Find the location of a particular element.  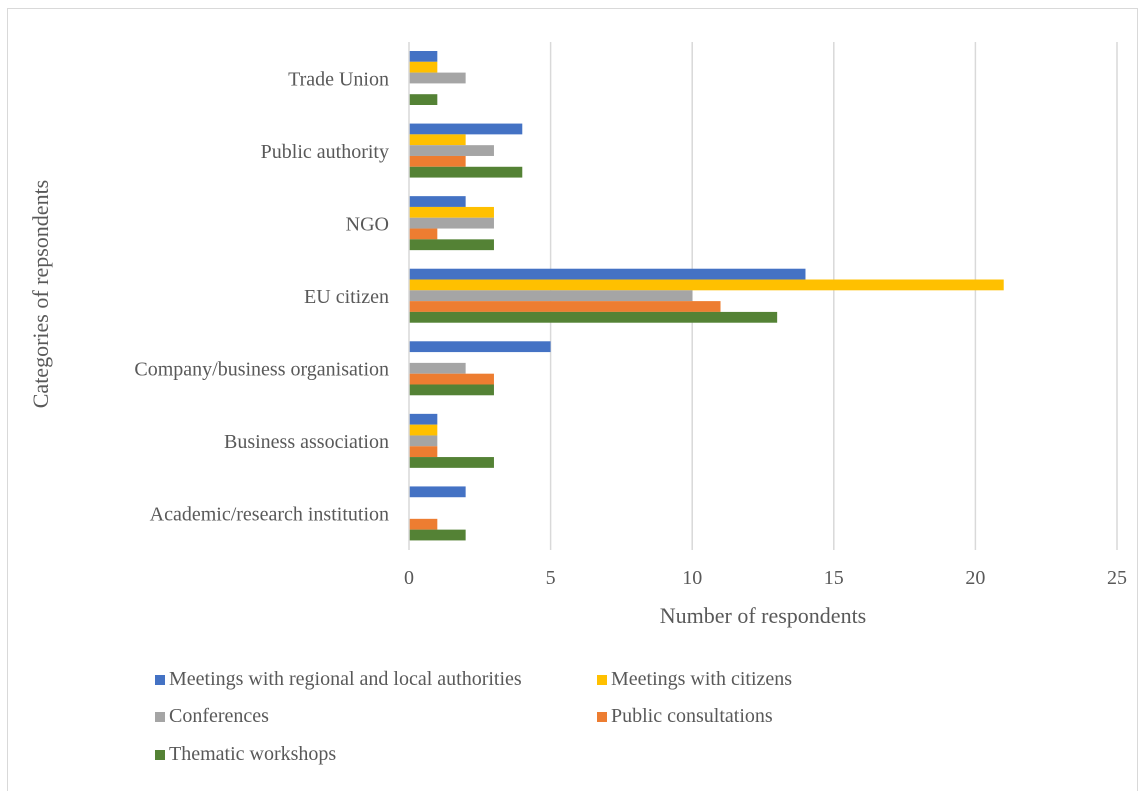

legend-label: Public consultations is located at coordinates (692, 716).